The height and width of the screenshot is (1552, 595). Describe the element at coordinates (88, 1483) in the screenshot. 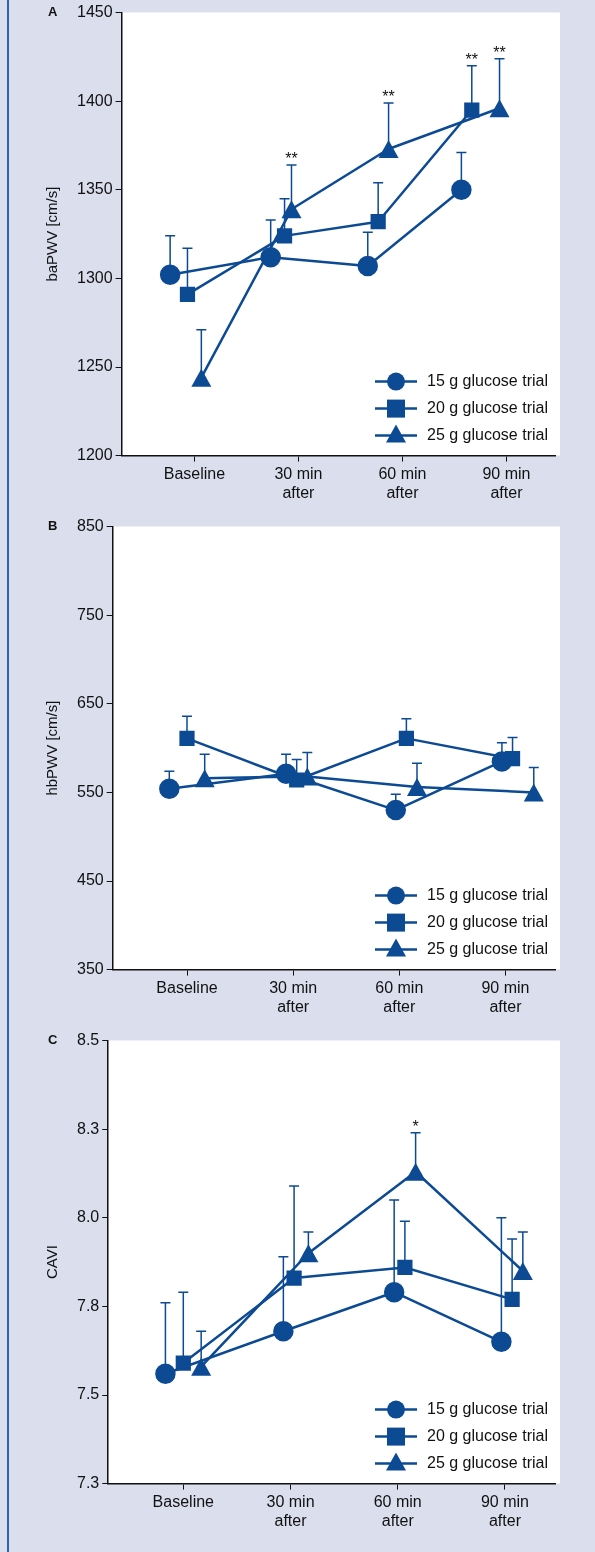

I see `y-tick-label: 7.3` at that location.